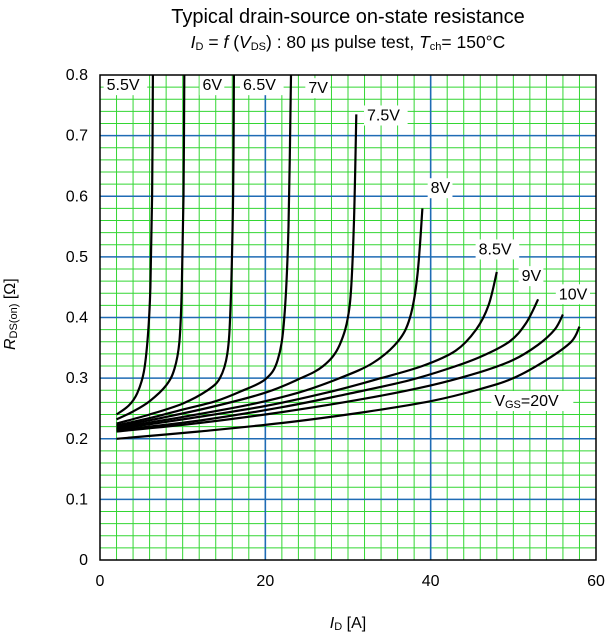 Image resolution: width=616 pixels, height=637 pixels. I want to click on series-line-10v, so click(340, 373).